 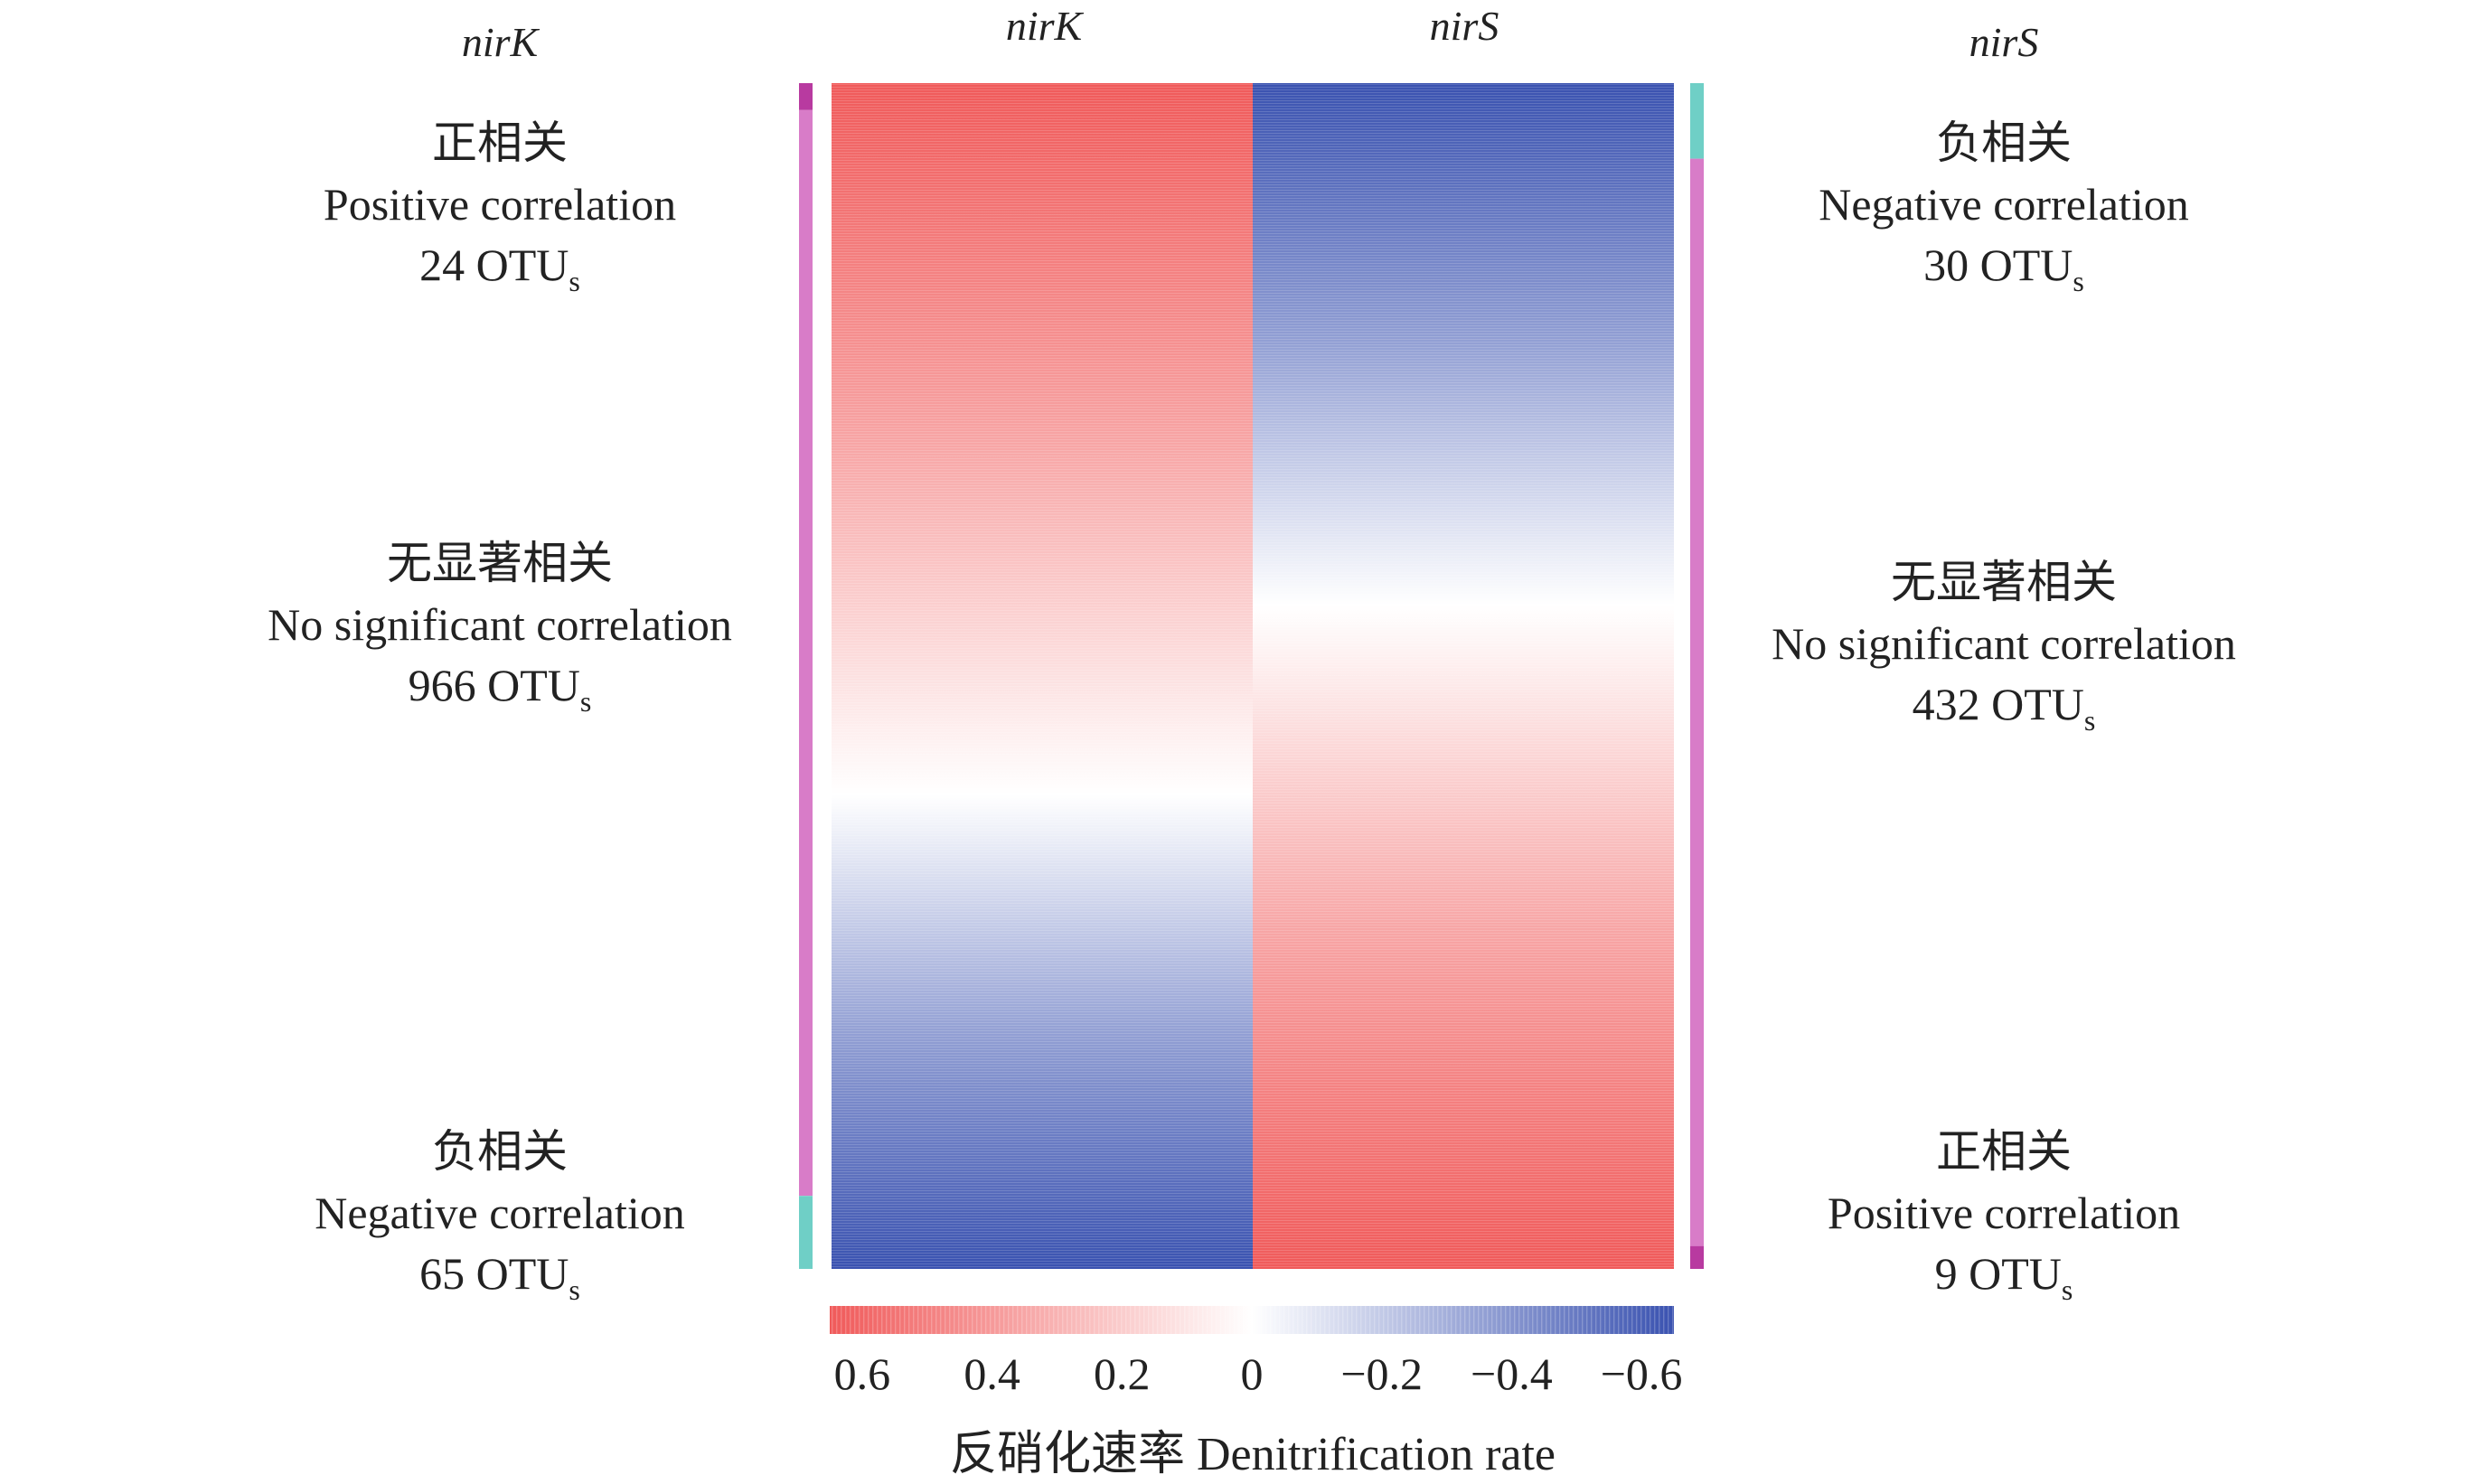 What do you see at coordinates (500, 625) in the screenshot?
I see `left-group-2-en: No significant correlation` at bounding box center [500, 625].